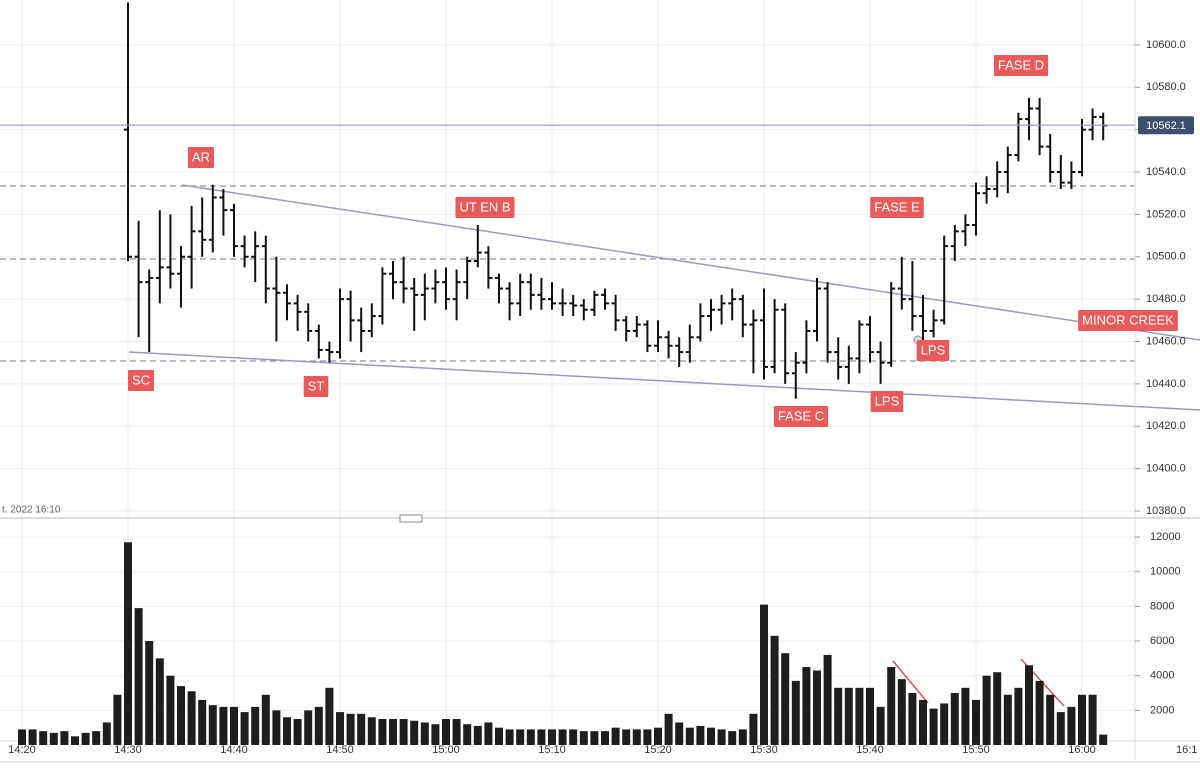 The height and width of the screenshot is (771, 1200). I want to click on y-tick-label: 4000, so click(1162, 676).